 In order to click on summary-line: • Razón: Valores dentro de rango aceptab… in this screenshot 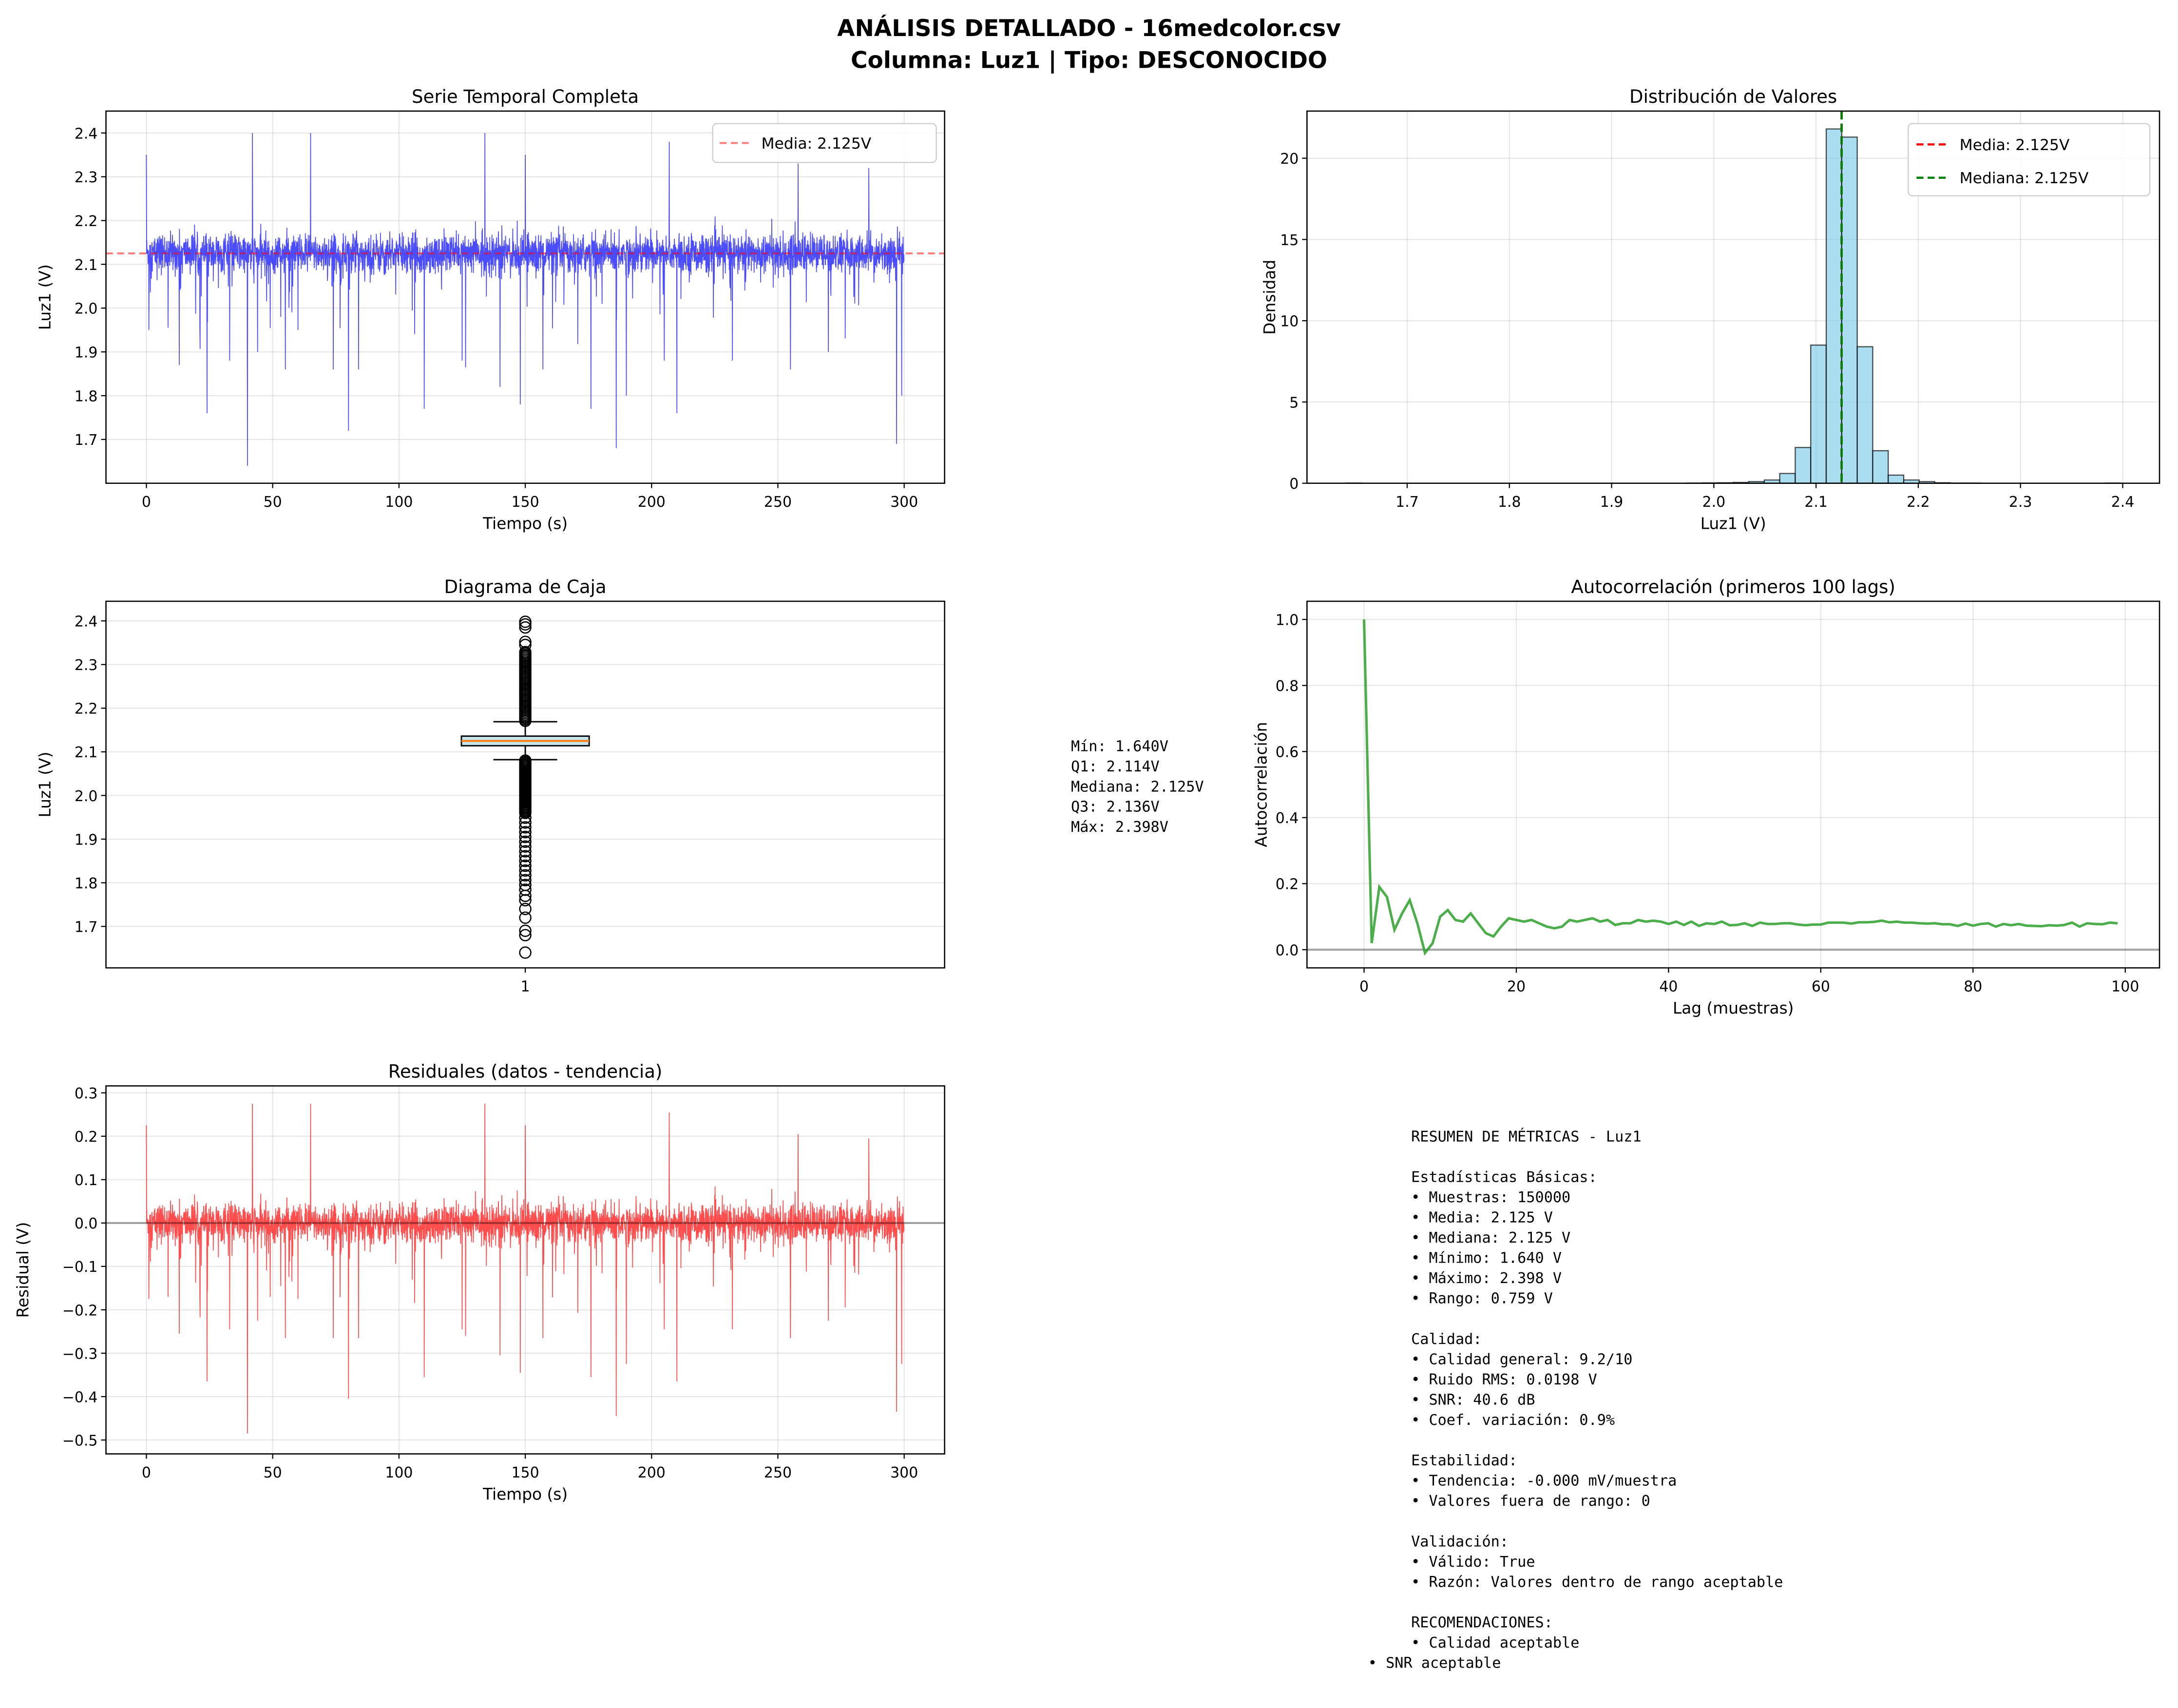, I will do `click(1597, 1582)`.